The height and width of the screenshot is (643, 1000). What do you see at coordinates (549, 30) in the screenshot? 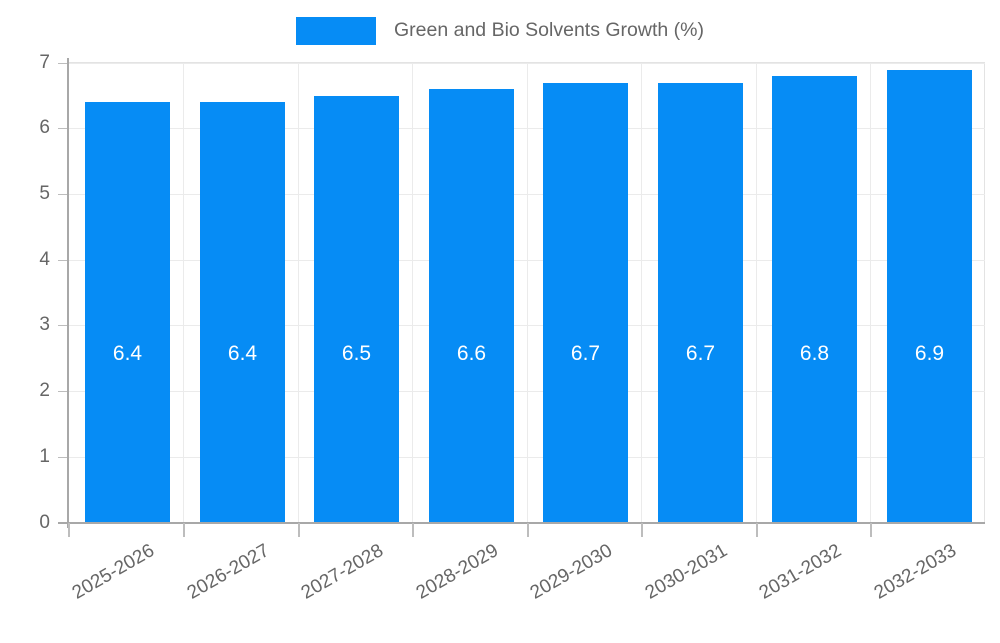
I see `legend-item-label: Green and Bio Solvents Growth (%)` at bounding box center [549, 30].